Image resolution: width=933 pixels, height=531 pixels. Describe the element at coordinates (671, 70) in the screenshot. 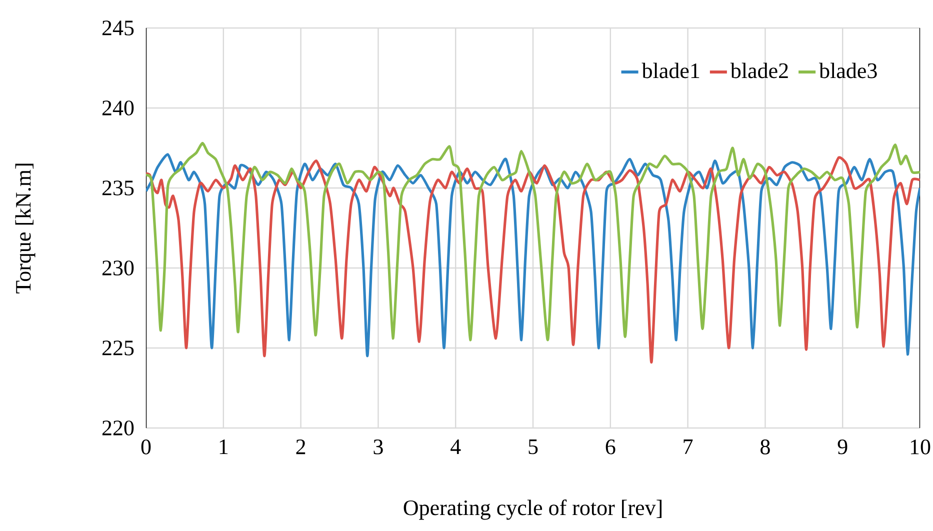

I see `legend-label: blade1` at that location.